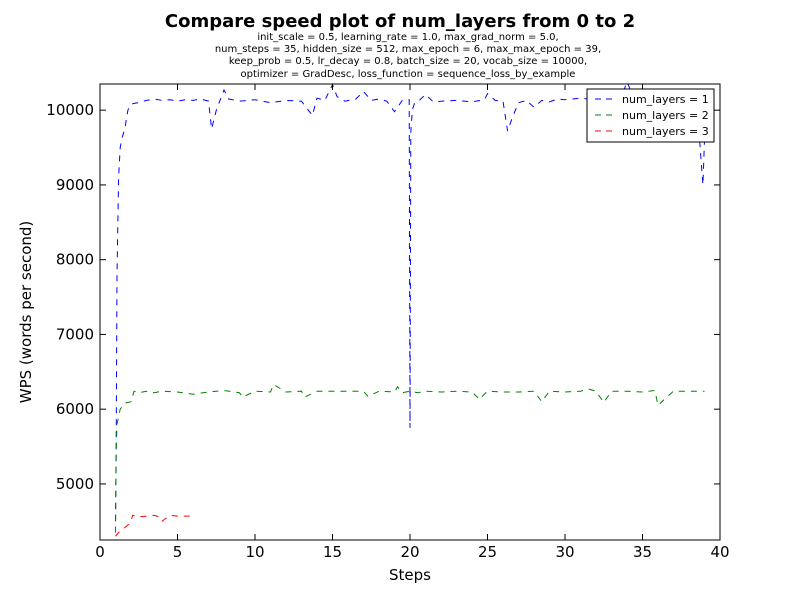  Describe the element at coordinates (665, 99) in the screenshot. I see `legend-label-1: num_layers = 1` at that location.